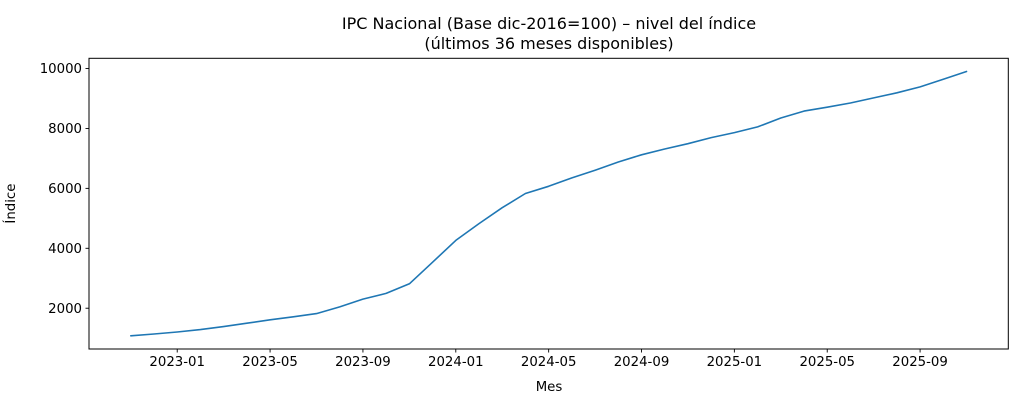  What do you see at coordinates (642, 362) in the screenshot?
I see `x-tick-label: 2024-09` at bounding box center [642, 362].